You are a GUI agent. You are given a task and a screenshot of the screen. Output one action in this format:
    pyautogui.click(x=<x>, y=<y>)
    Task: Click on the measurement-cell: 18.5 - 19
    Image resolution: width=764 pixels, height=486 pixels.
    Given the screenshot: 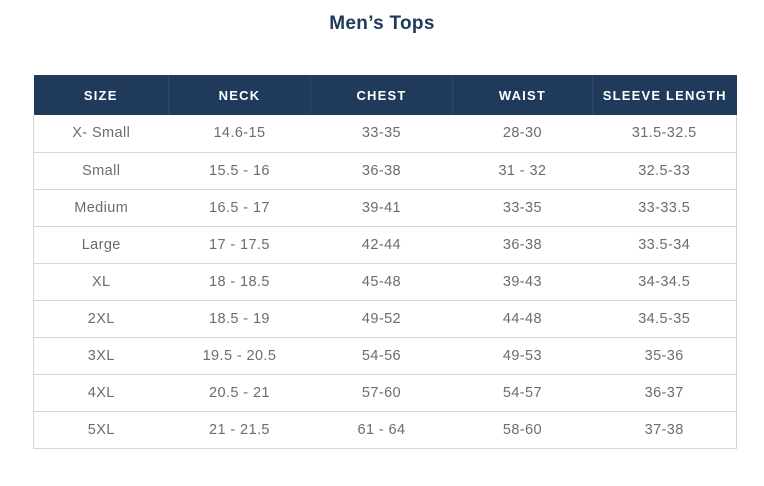 What is the action you would take?
    pyautogui.click(x=239, y=319)
    